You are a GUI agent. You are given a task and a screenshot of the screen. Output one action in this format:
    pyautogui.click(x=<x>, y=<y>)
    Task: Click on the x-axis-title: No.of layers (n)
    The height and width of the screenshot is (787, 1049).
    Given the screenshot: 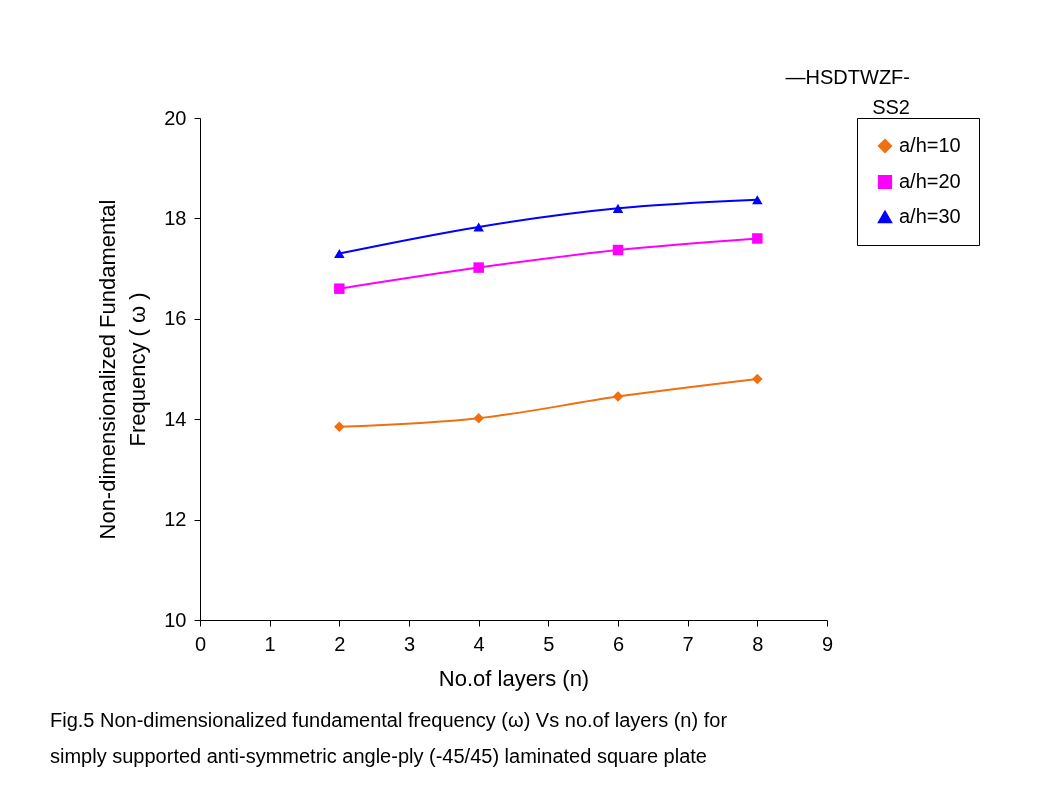 What is the action you would take?
    pyautogui.click(x=514, y=678)
    